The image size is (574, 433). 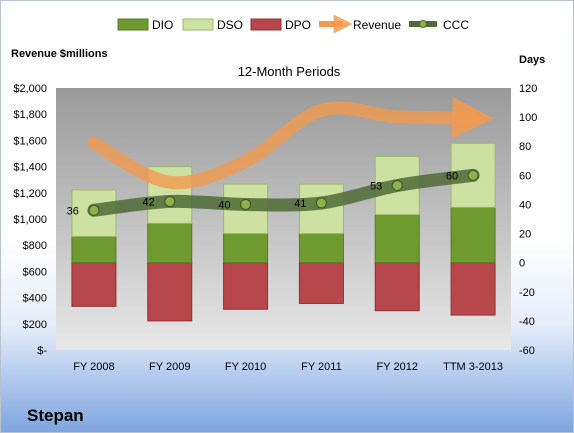 I want to click on legend-swatch-dio, so click(x=133, y=24).